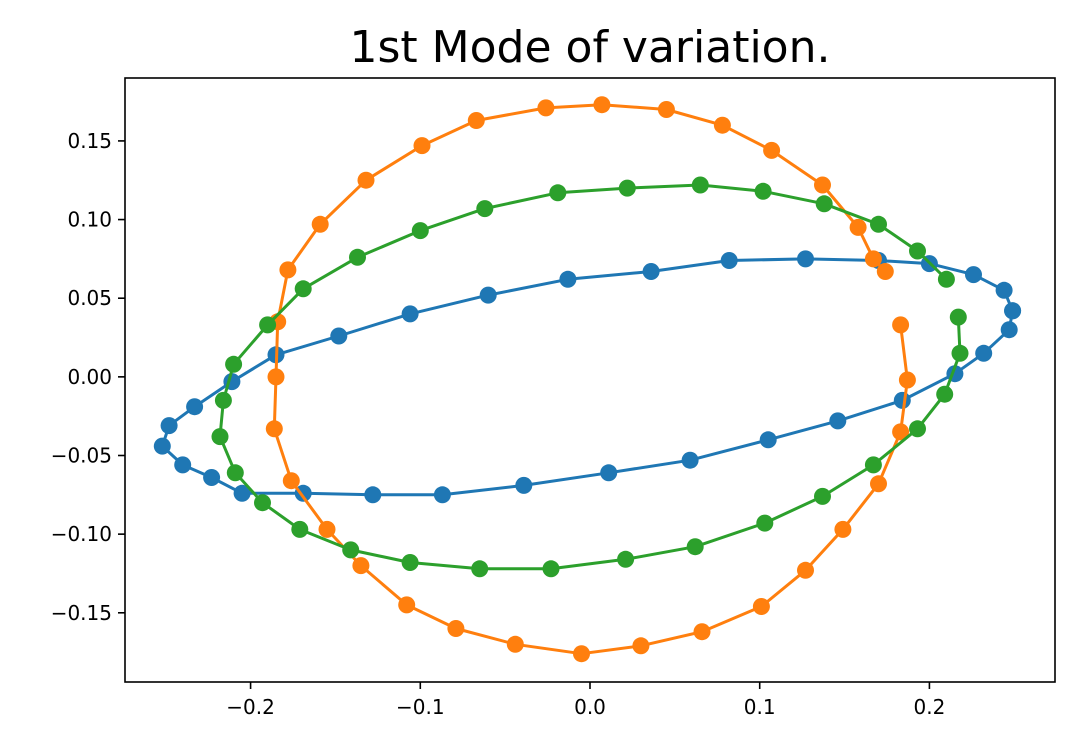 This screenshot has width=1078, height=750. Describe the element at coordinates (590, 47) in the screenshot. I see `chart-title: 1st Mode of variation.` at that location.